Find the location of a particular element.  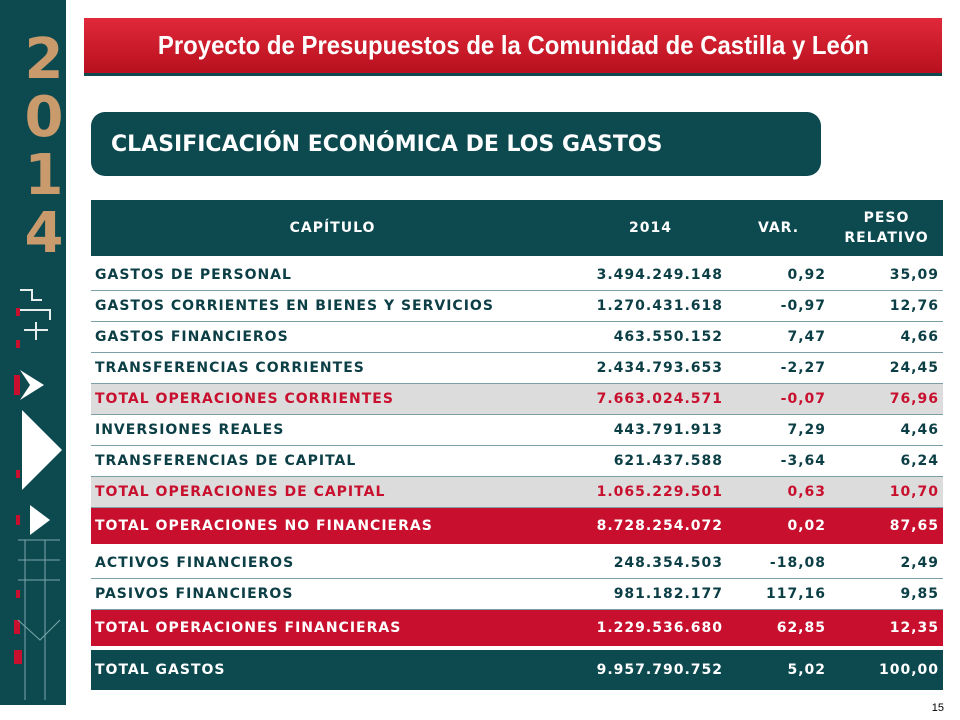

row-label: GASTOS DE PERSONAL is located at coordinates (332, 275).